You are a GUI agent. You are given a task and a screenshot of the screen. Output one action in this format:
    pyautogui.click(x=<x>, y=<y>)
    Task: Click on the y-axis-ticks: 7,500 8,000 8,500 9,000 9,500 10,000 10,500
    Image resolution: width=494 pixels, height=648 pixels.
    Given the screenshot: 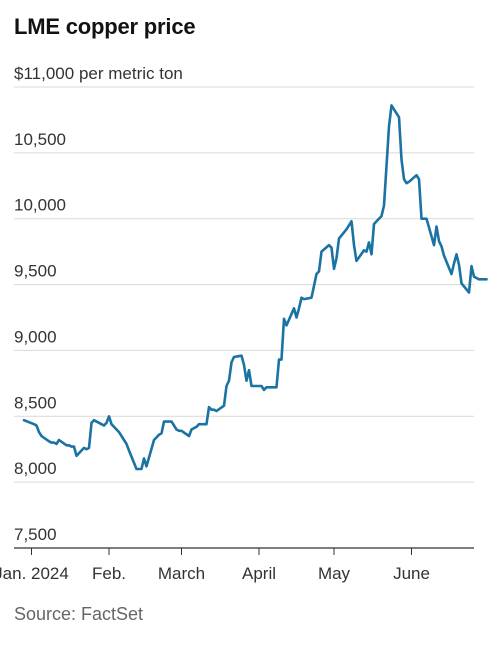 What is the action you would take?
    pyautogui.click(x=40, y=337)
    